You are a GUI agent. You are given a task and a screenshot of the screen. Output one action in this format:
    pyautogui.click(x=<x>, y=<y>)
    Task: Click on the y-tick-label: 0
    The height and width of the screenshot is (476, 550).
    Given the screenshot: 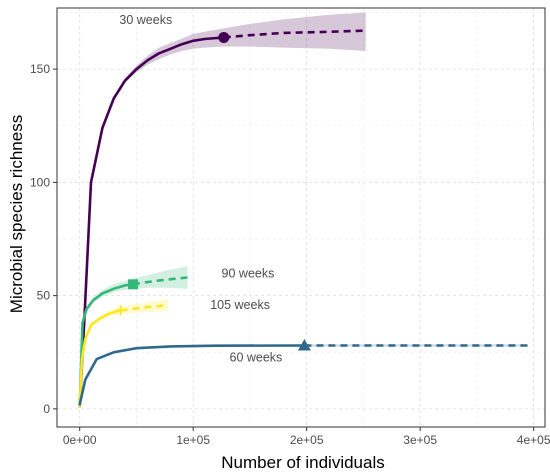 What is the action you would take?
    pyautogui.click(x=46, y=409)
    